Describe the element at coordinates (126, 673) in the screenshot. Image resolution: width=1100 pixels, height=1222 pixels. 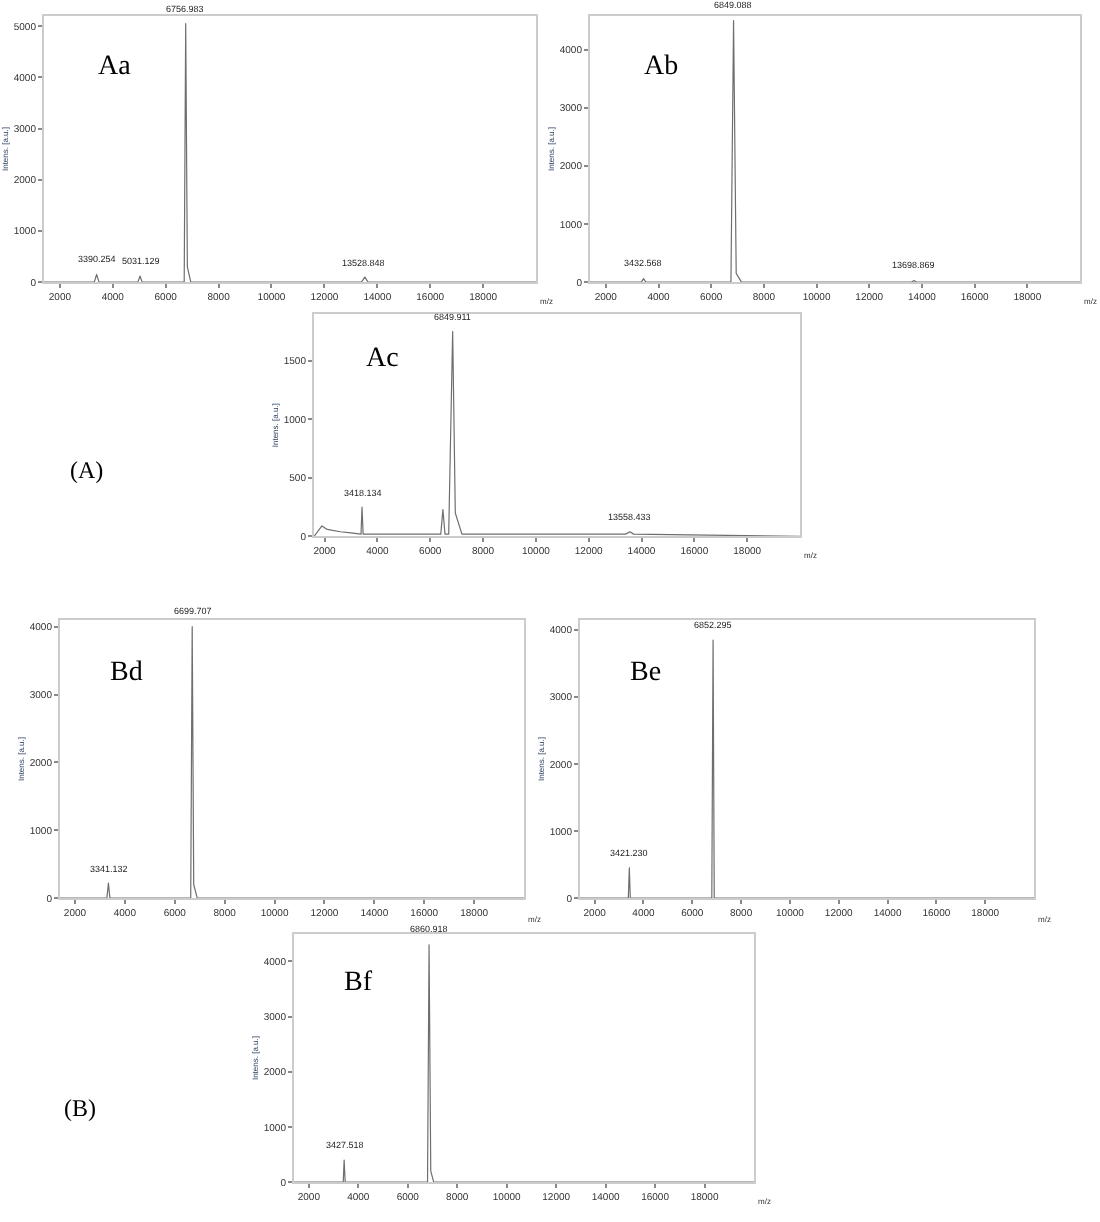
I see `annotation: Bd` at that location.